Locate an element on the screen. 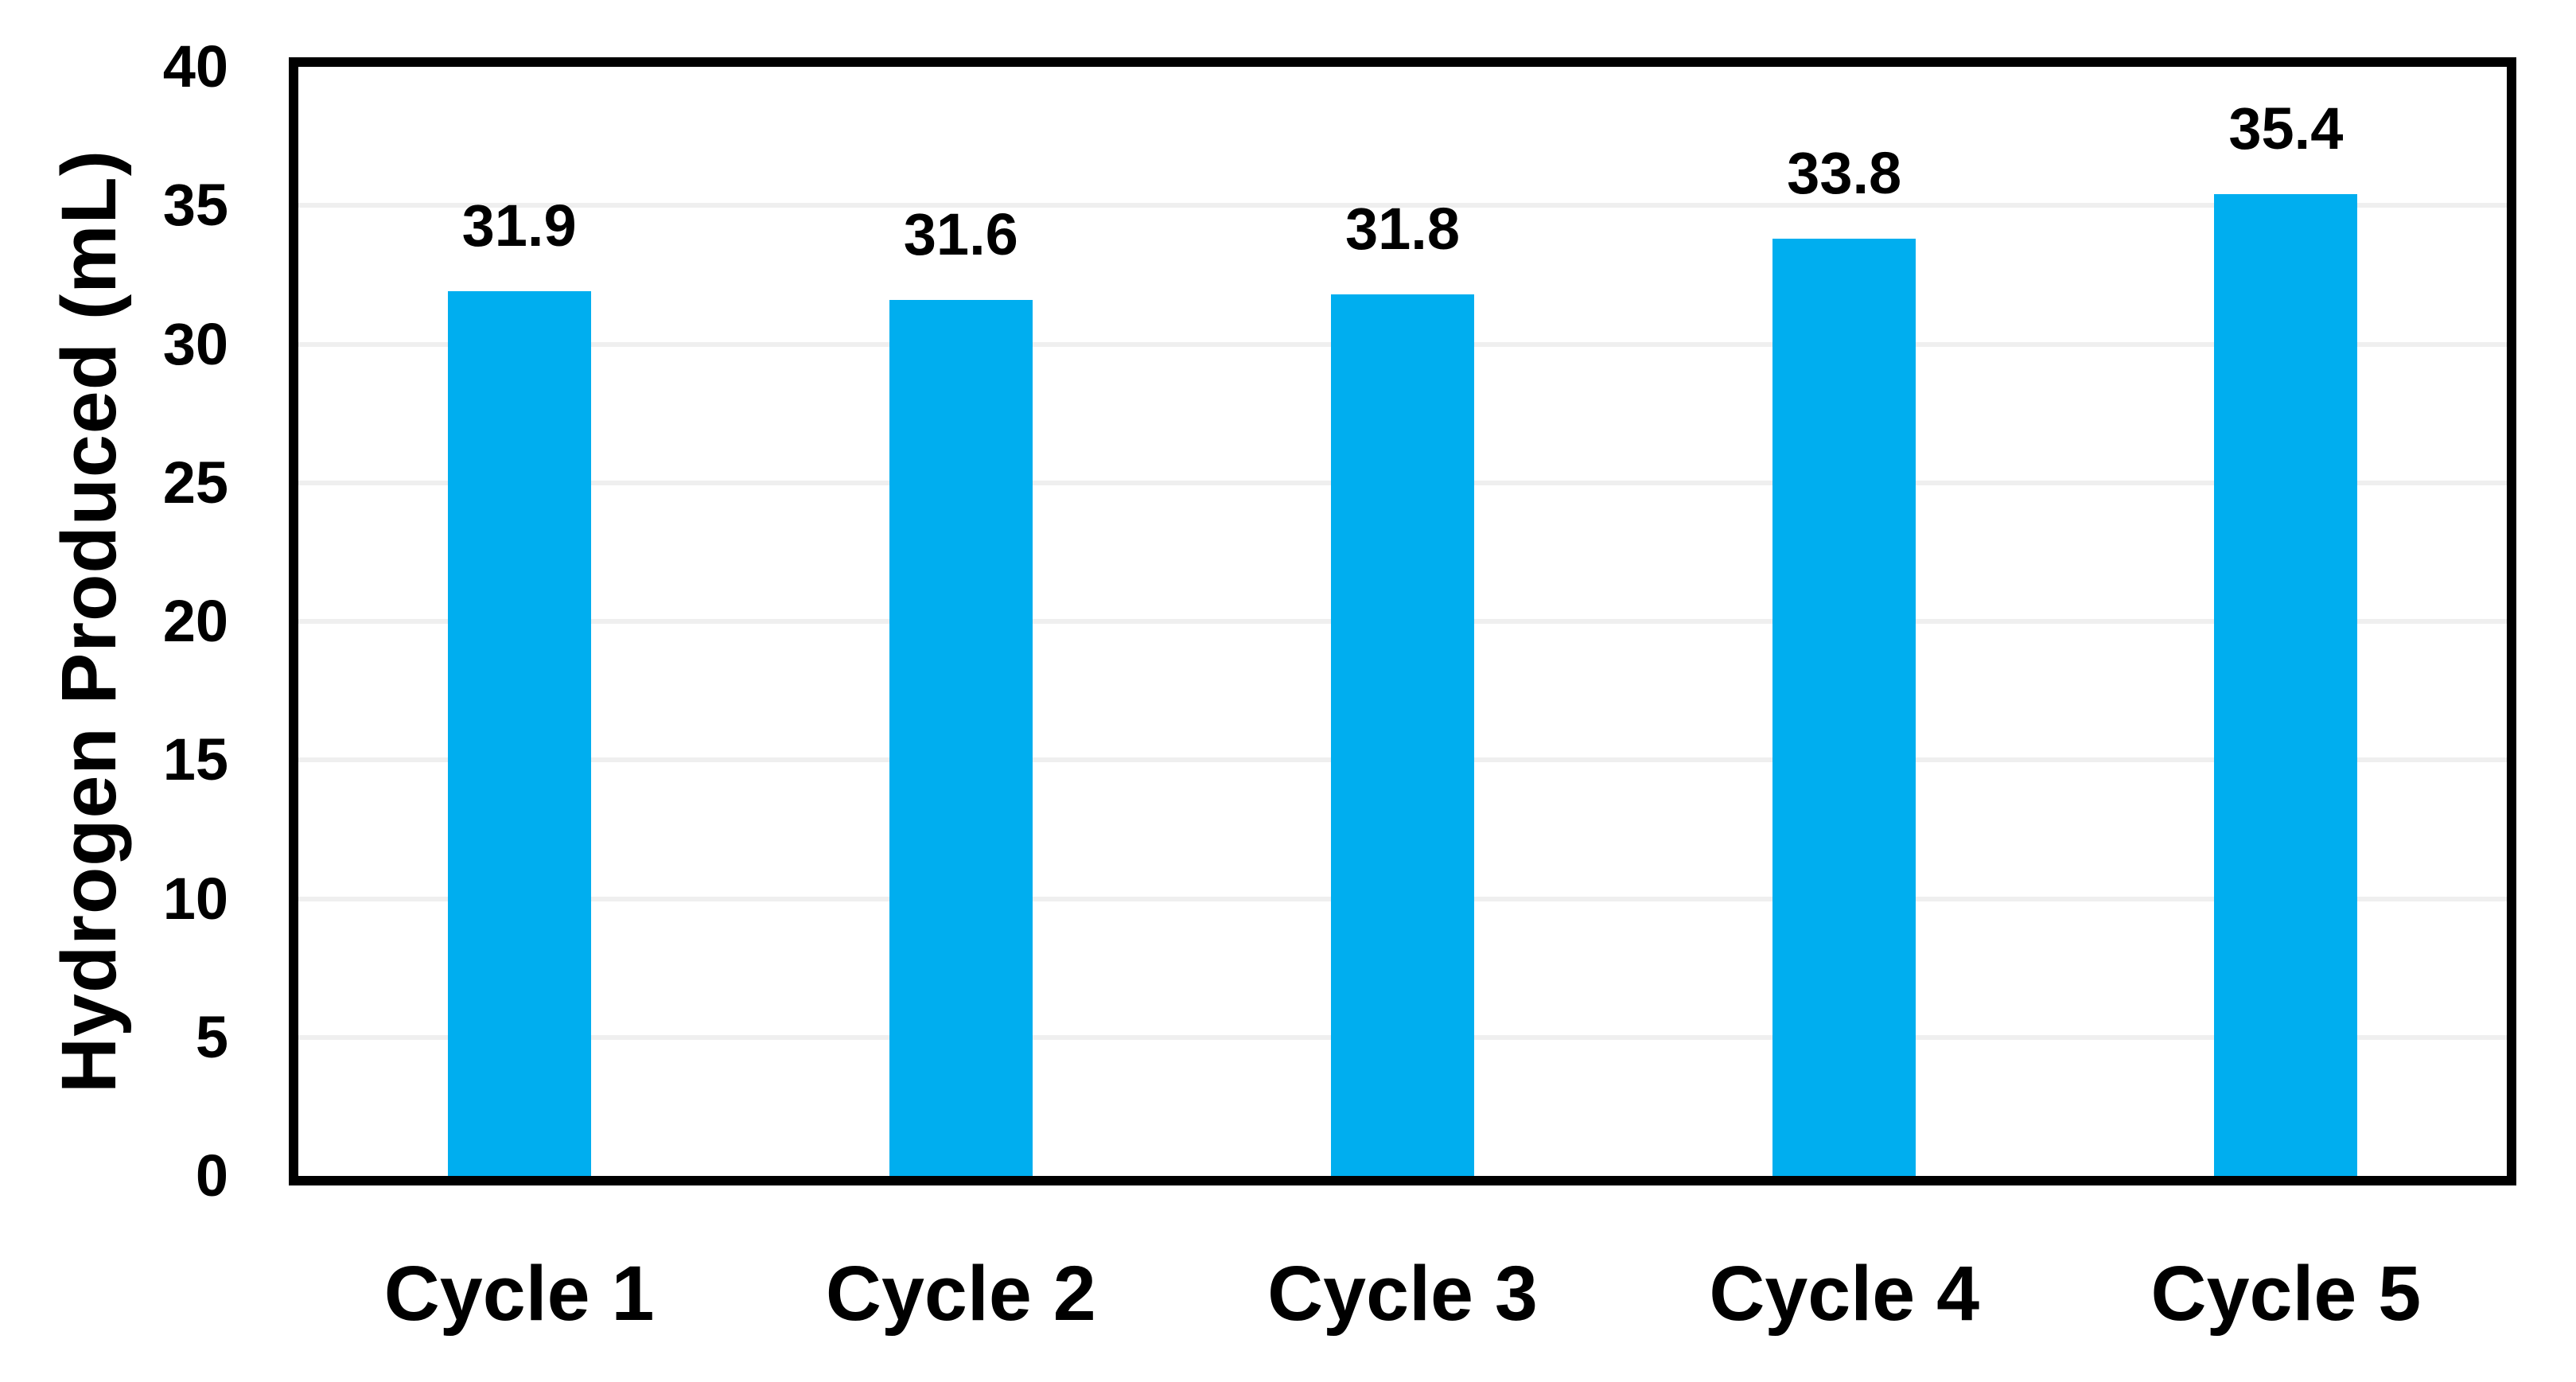  data-label-cycle-3: 31.8 is located at coordinates (1403, 228).